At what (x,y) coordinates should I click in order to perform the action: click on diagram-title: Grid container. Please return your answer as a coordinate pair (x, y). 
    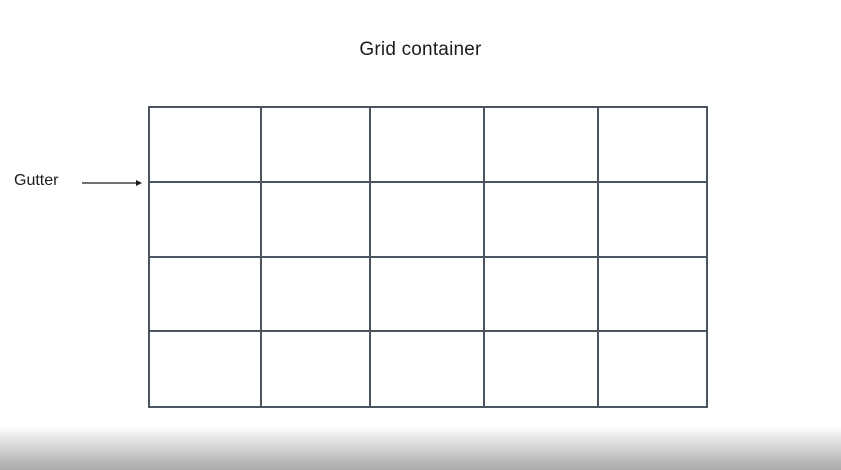
    Looking at the image, I should click on (420, 49).